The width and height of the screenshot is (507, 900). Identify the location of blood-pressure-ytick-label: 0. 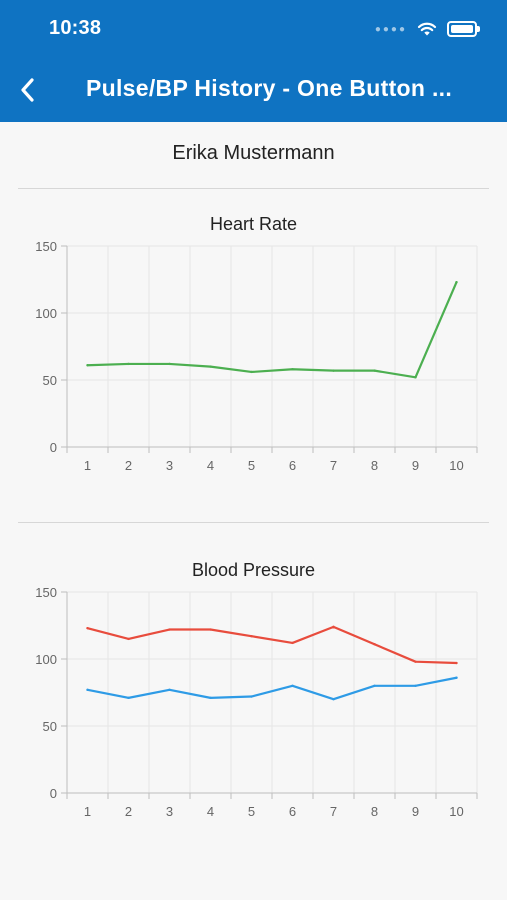
(53, 793).